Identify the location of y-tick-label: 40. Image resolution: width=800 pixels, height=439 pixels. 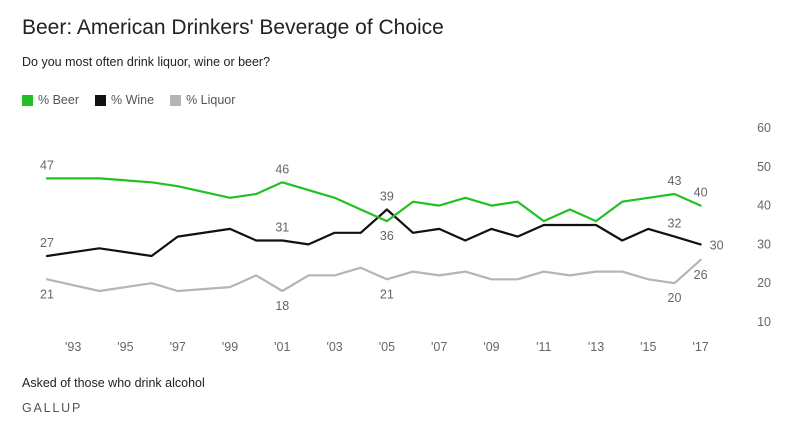
(764, 206).